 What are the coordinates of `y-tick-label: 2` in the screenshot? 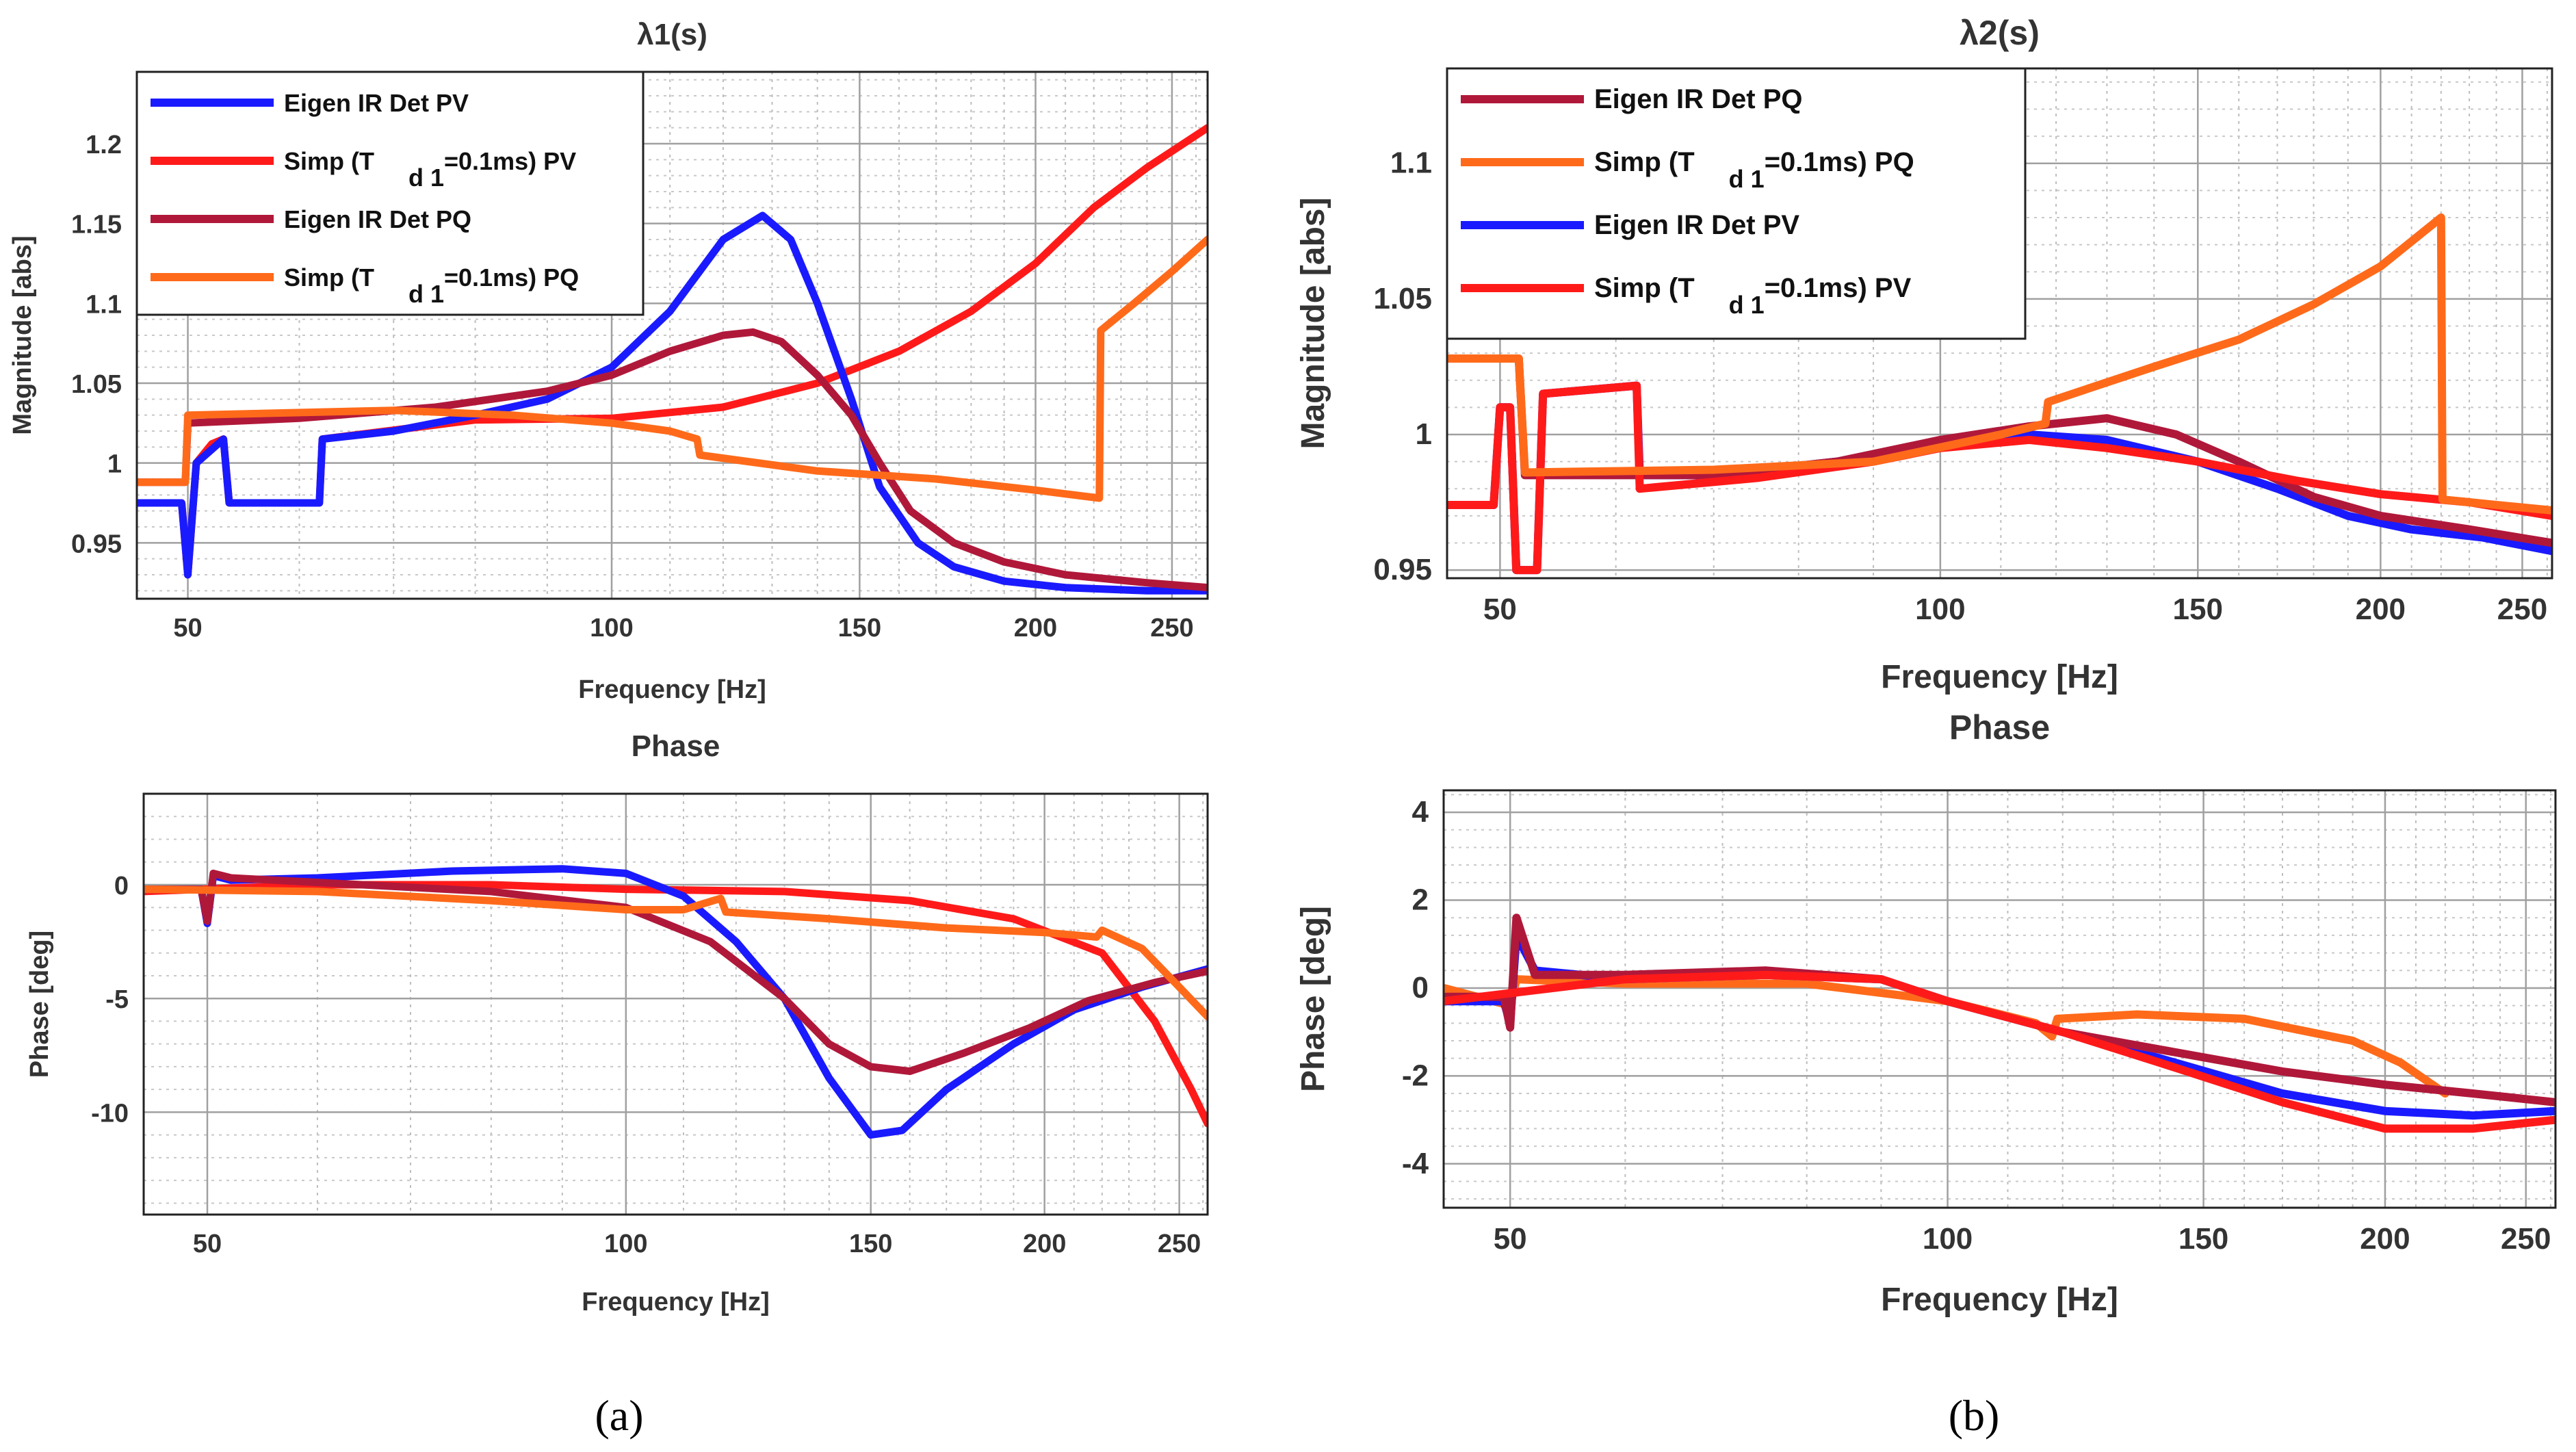 It's located at (1421, 900).